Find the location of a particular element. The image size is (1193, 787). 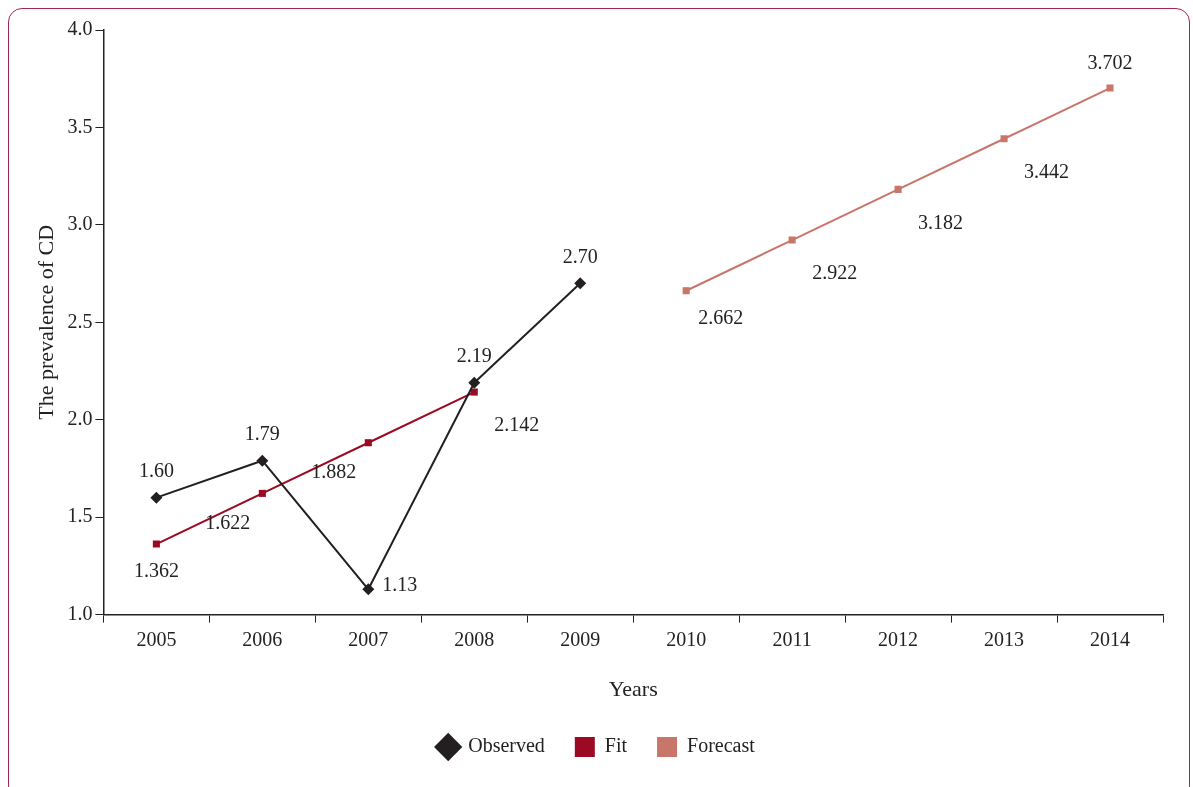

y-tick-label: 4.0 is located at coordinates (80, 28).